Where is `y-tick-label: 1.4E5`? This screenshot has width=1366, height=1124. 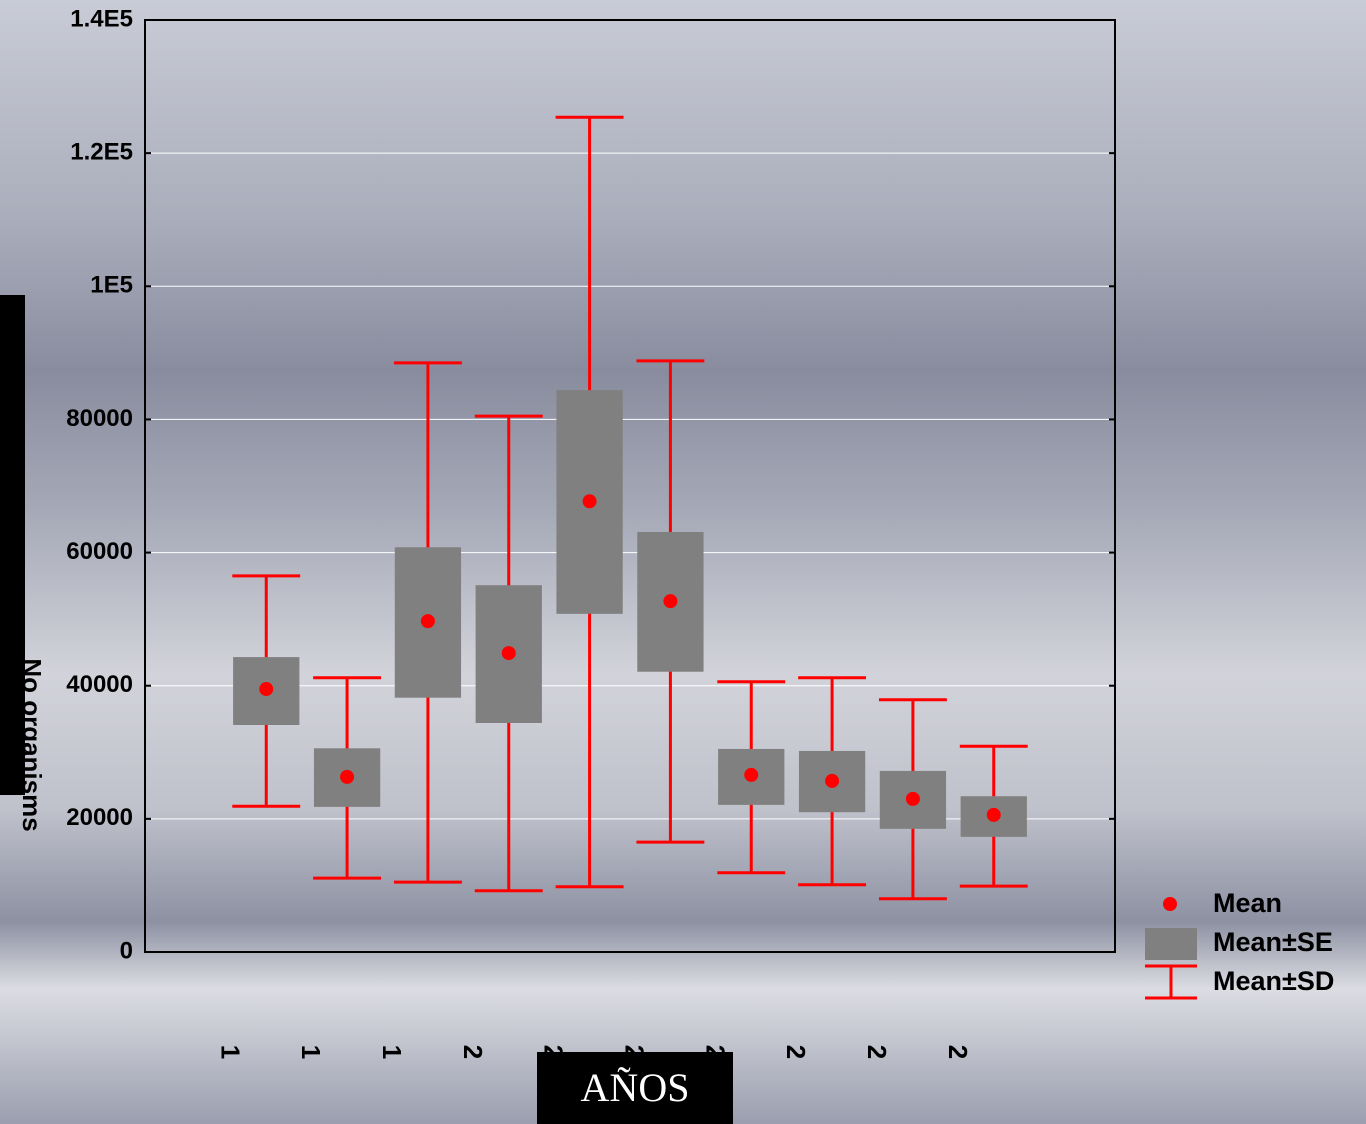 y-tick-label: 1.4E5 is located at coordinates (101, 18).